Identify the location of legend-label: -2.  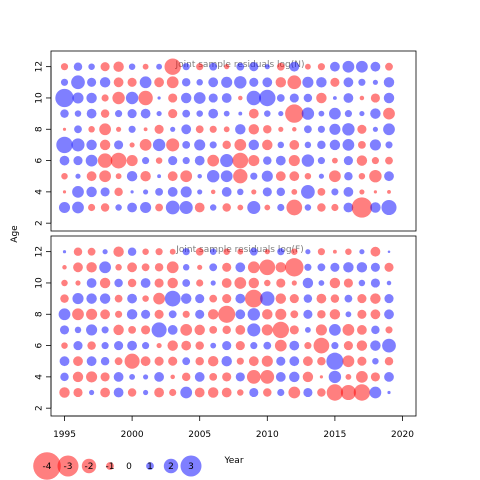
(89, 467).